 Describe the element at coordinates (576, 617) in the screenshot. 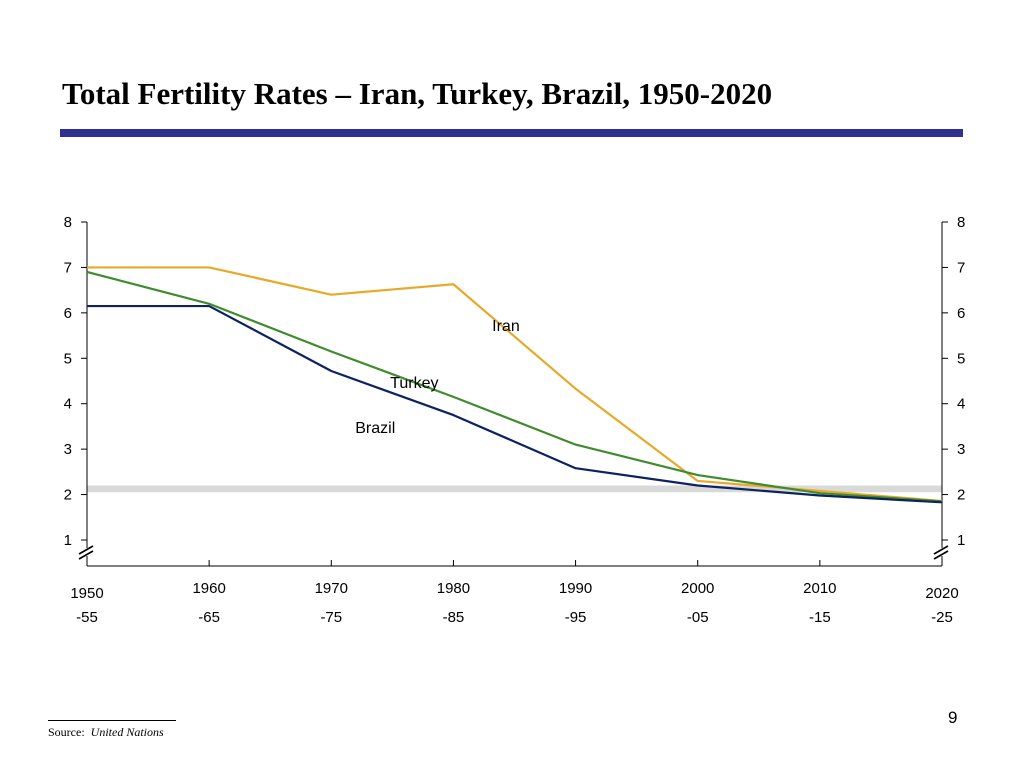

I see `x-tick-label-range: -95` at that location.